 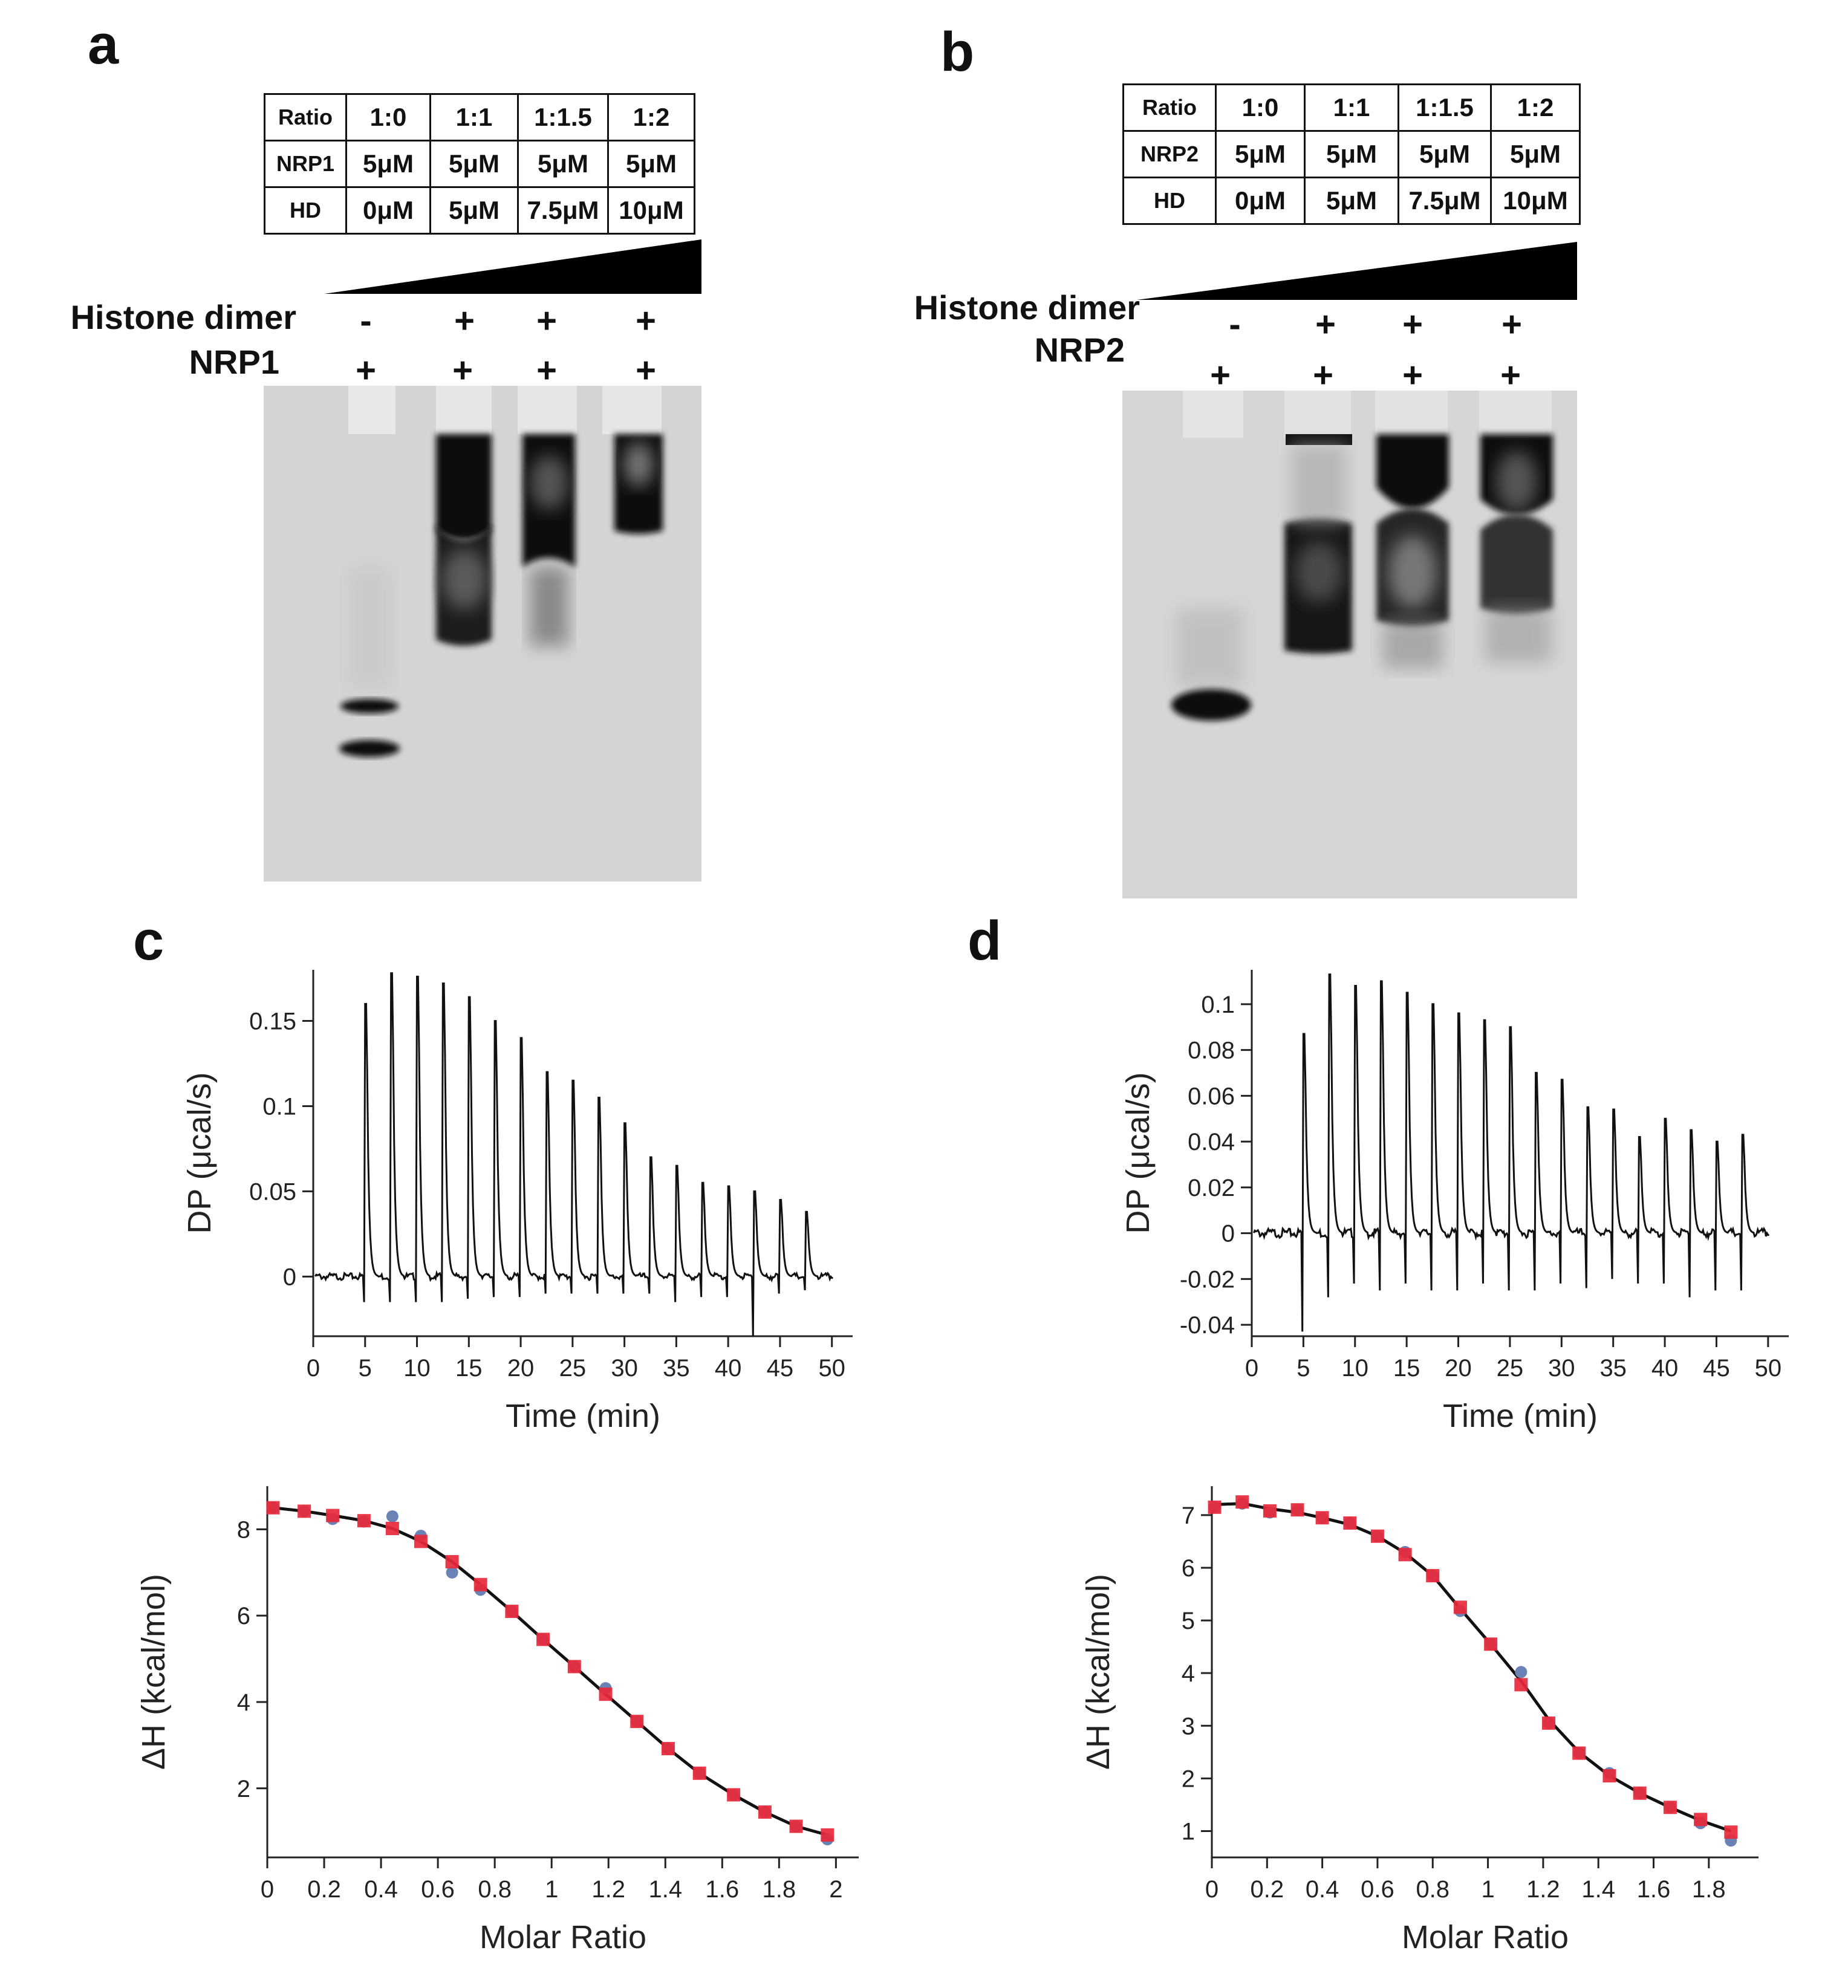 I want to click on gel-image-b, so click(x=1349, y=644).